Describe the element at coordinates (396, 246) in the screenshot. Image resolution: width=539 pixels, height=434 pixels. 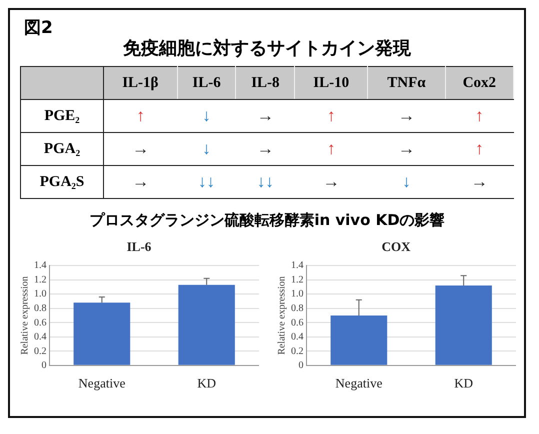
I see `chart-title: COX` at that location.